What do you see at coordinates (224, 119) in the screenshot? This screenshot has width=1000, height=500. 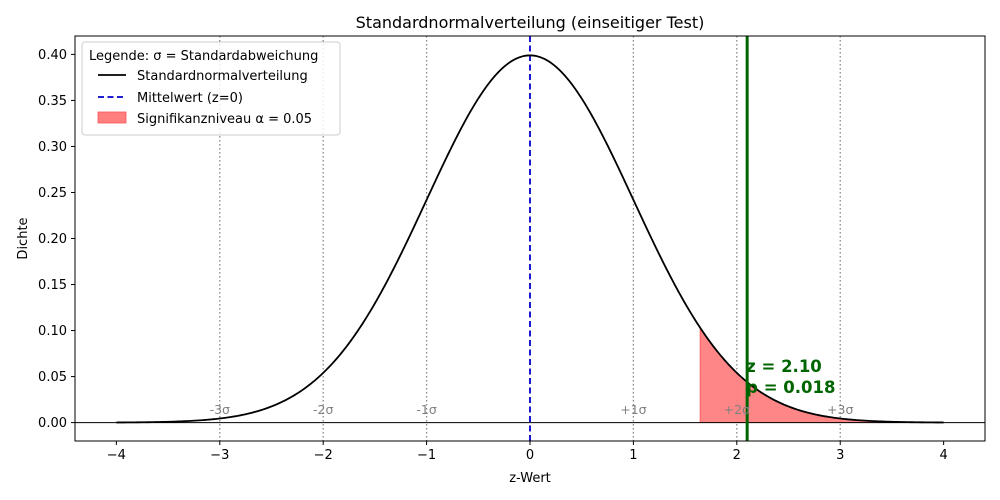 I see `legend-entry-significance: Signifikanzniveau α = 0.05` at bounding box center [224, 119].